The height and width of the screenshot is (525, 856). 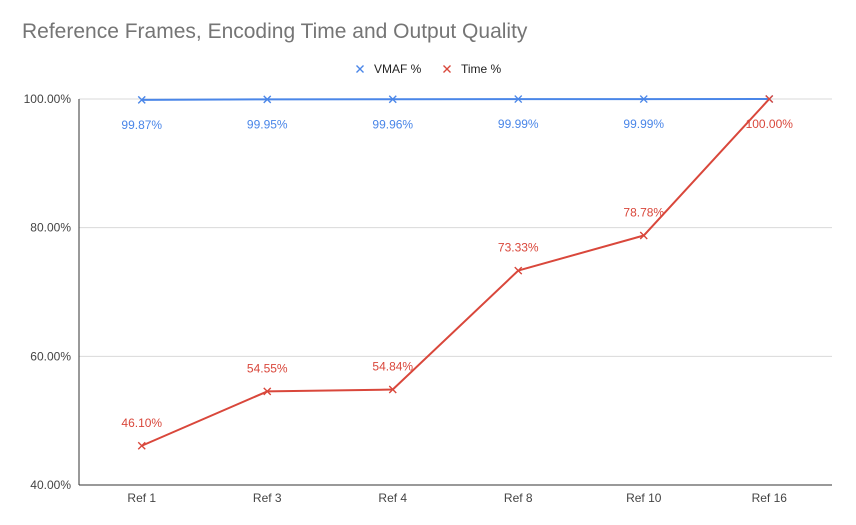 What do you see at coordinates (267, 124) in the screenshot?
I see `data-label: 99.95%` at bounding box center [267, 124].